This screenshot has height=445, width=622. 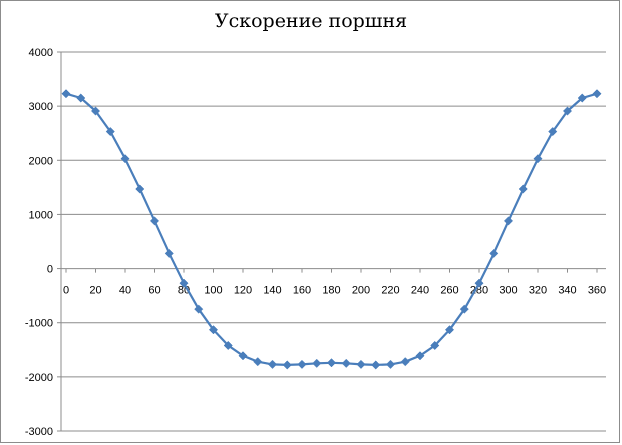 What do you see at coordinates (420, 291) in the screenshot?
I see `x-tick-label: 240` at bounding box center [420, 291].